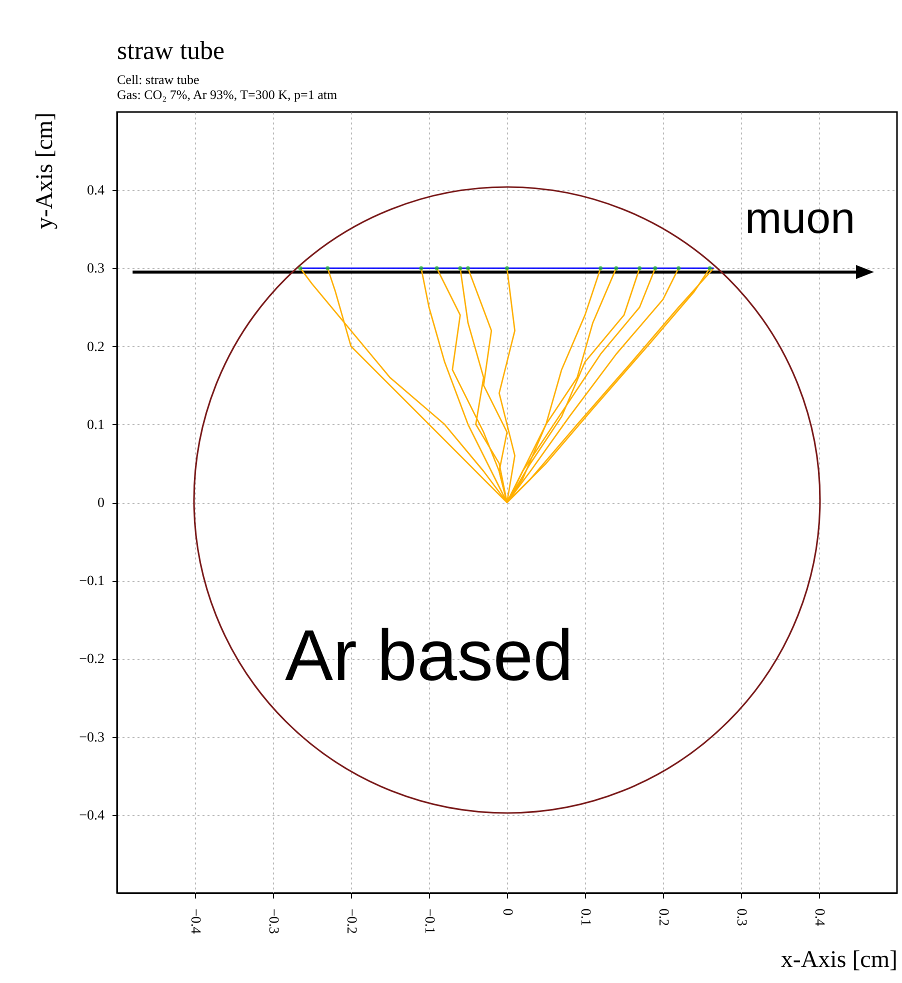  What do you see at coordinates (91, 816) in the screenshot?
I see `y-tick-label: −0.4` at bounding box center [91, 816].